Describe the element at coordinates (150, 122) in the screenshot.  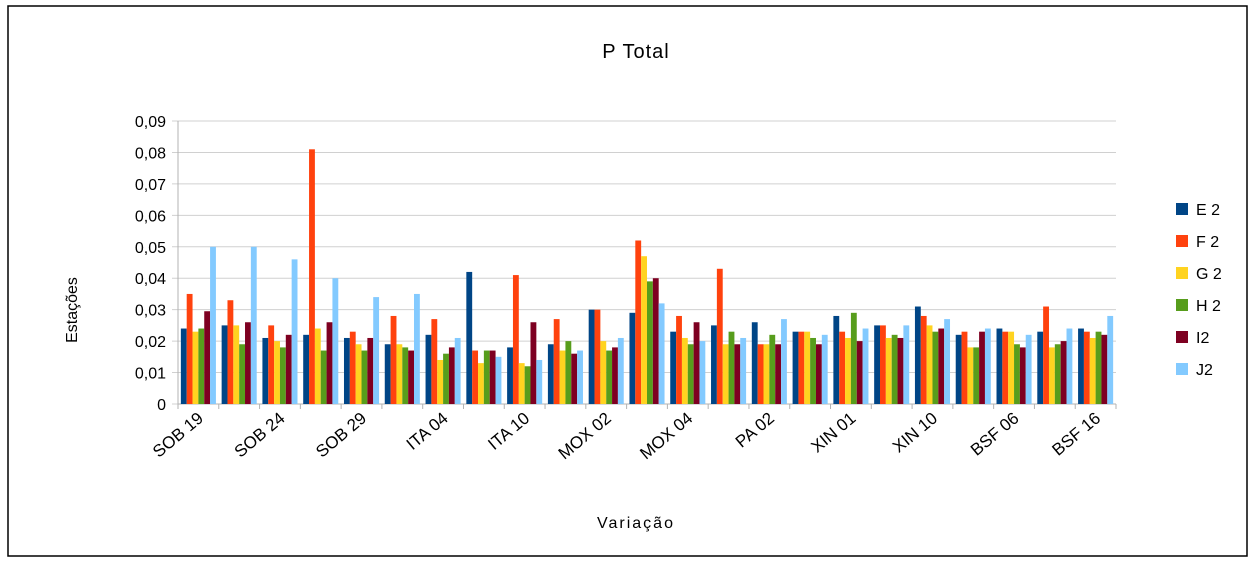
I see `y-tick-label: 0,09` at that location.